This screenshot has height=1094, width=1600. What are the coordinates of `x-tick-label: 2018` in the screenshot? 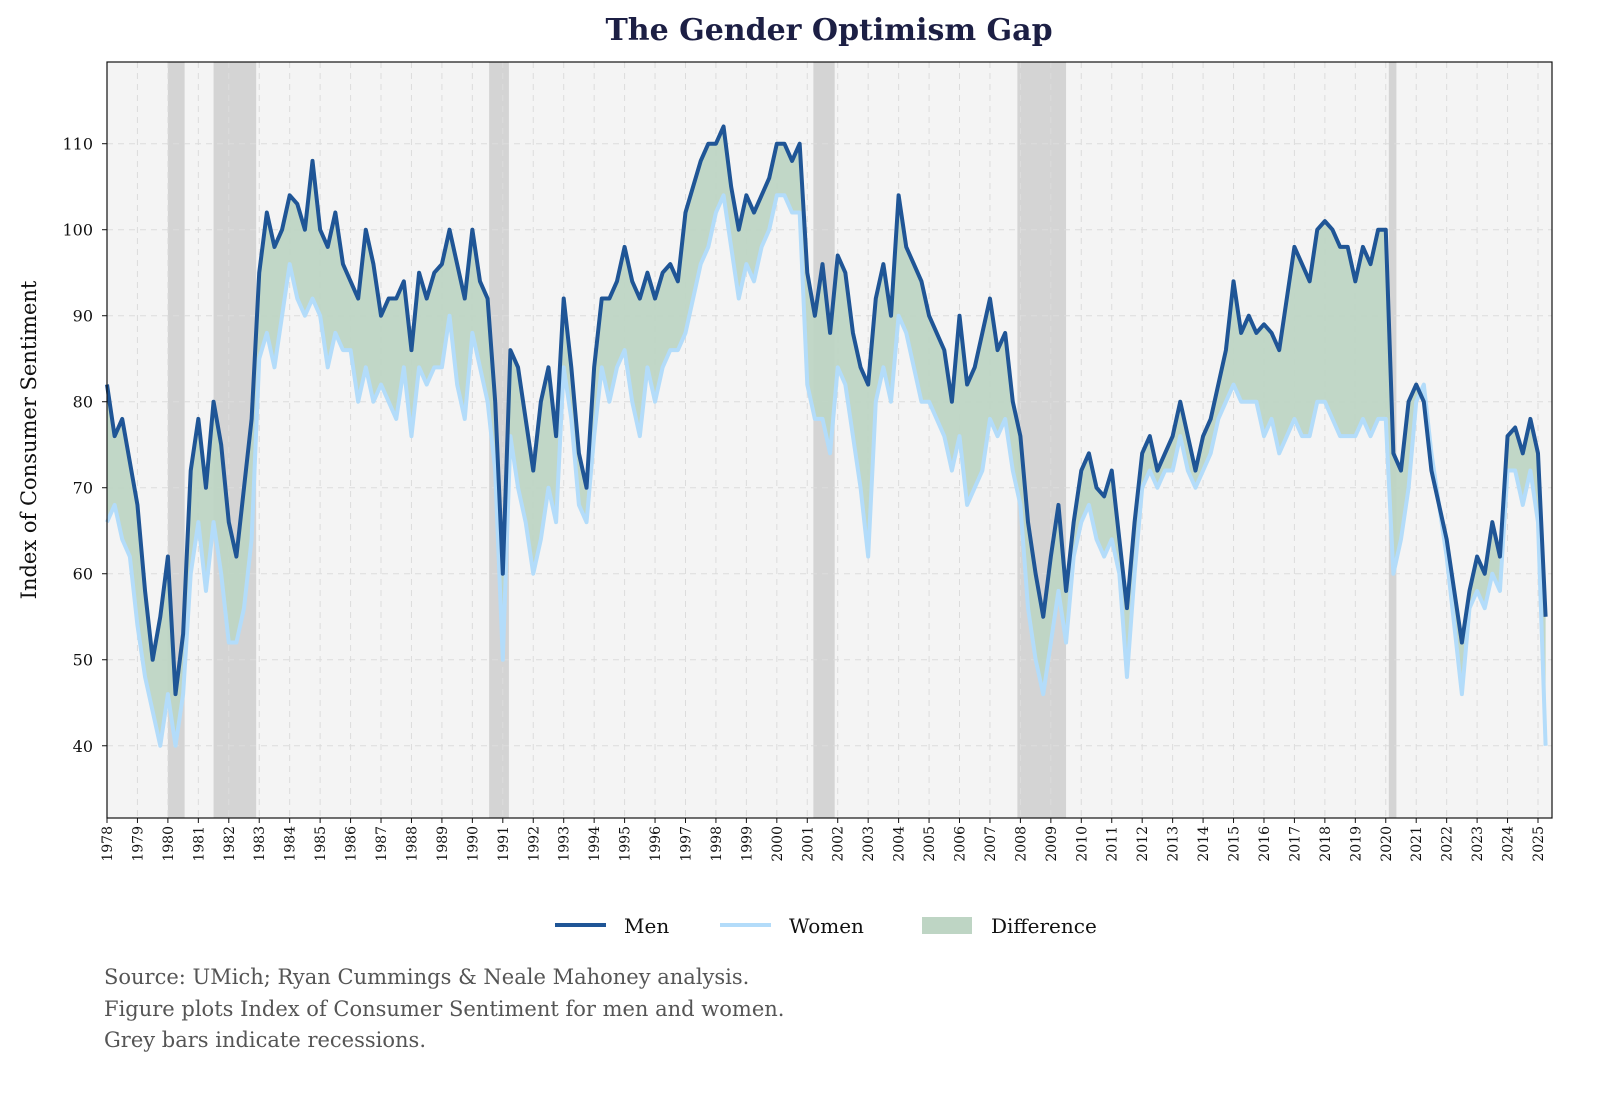 It's located at (1326, 844).